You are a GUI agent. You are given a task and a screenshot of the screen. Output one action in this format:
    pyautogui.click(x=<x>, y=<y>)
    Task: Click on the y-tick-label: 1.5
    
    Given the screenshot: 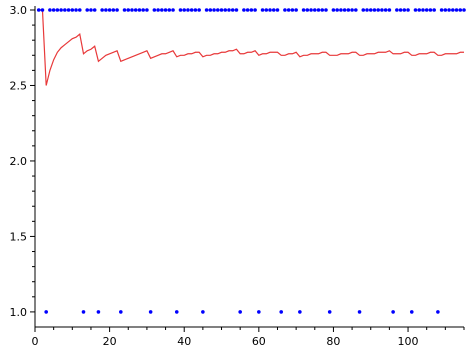 What is the action you would take?
    pyautogui.click(x=19, y=236)
    